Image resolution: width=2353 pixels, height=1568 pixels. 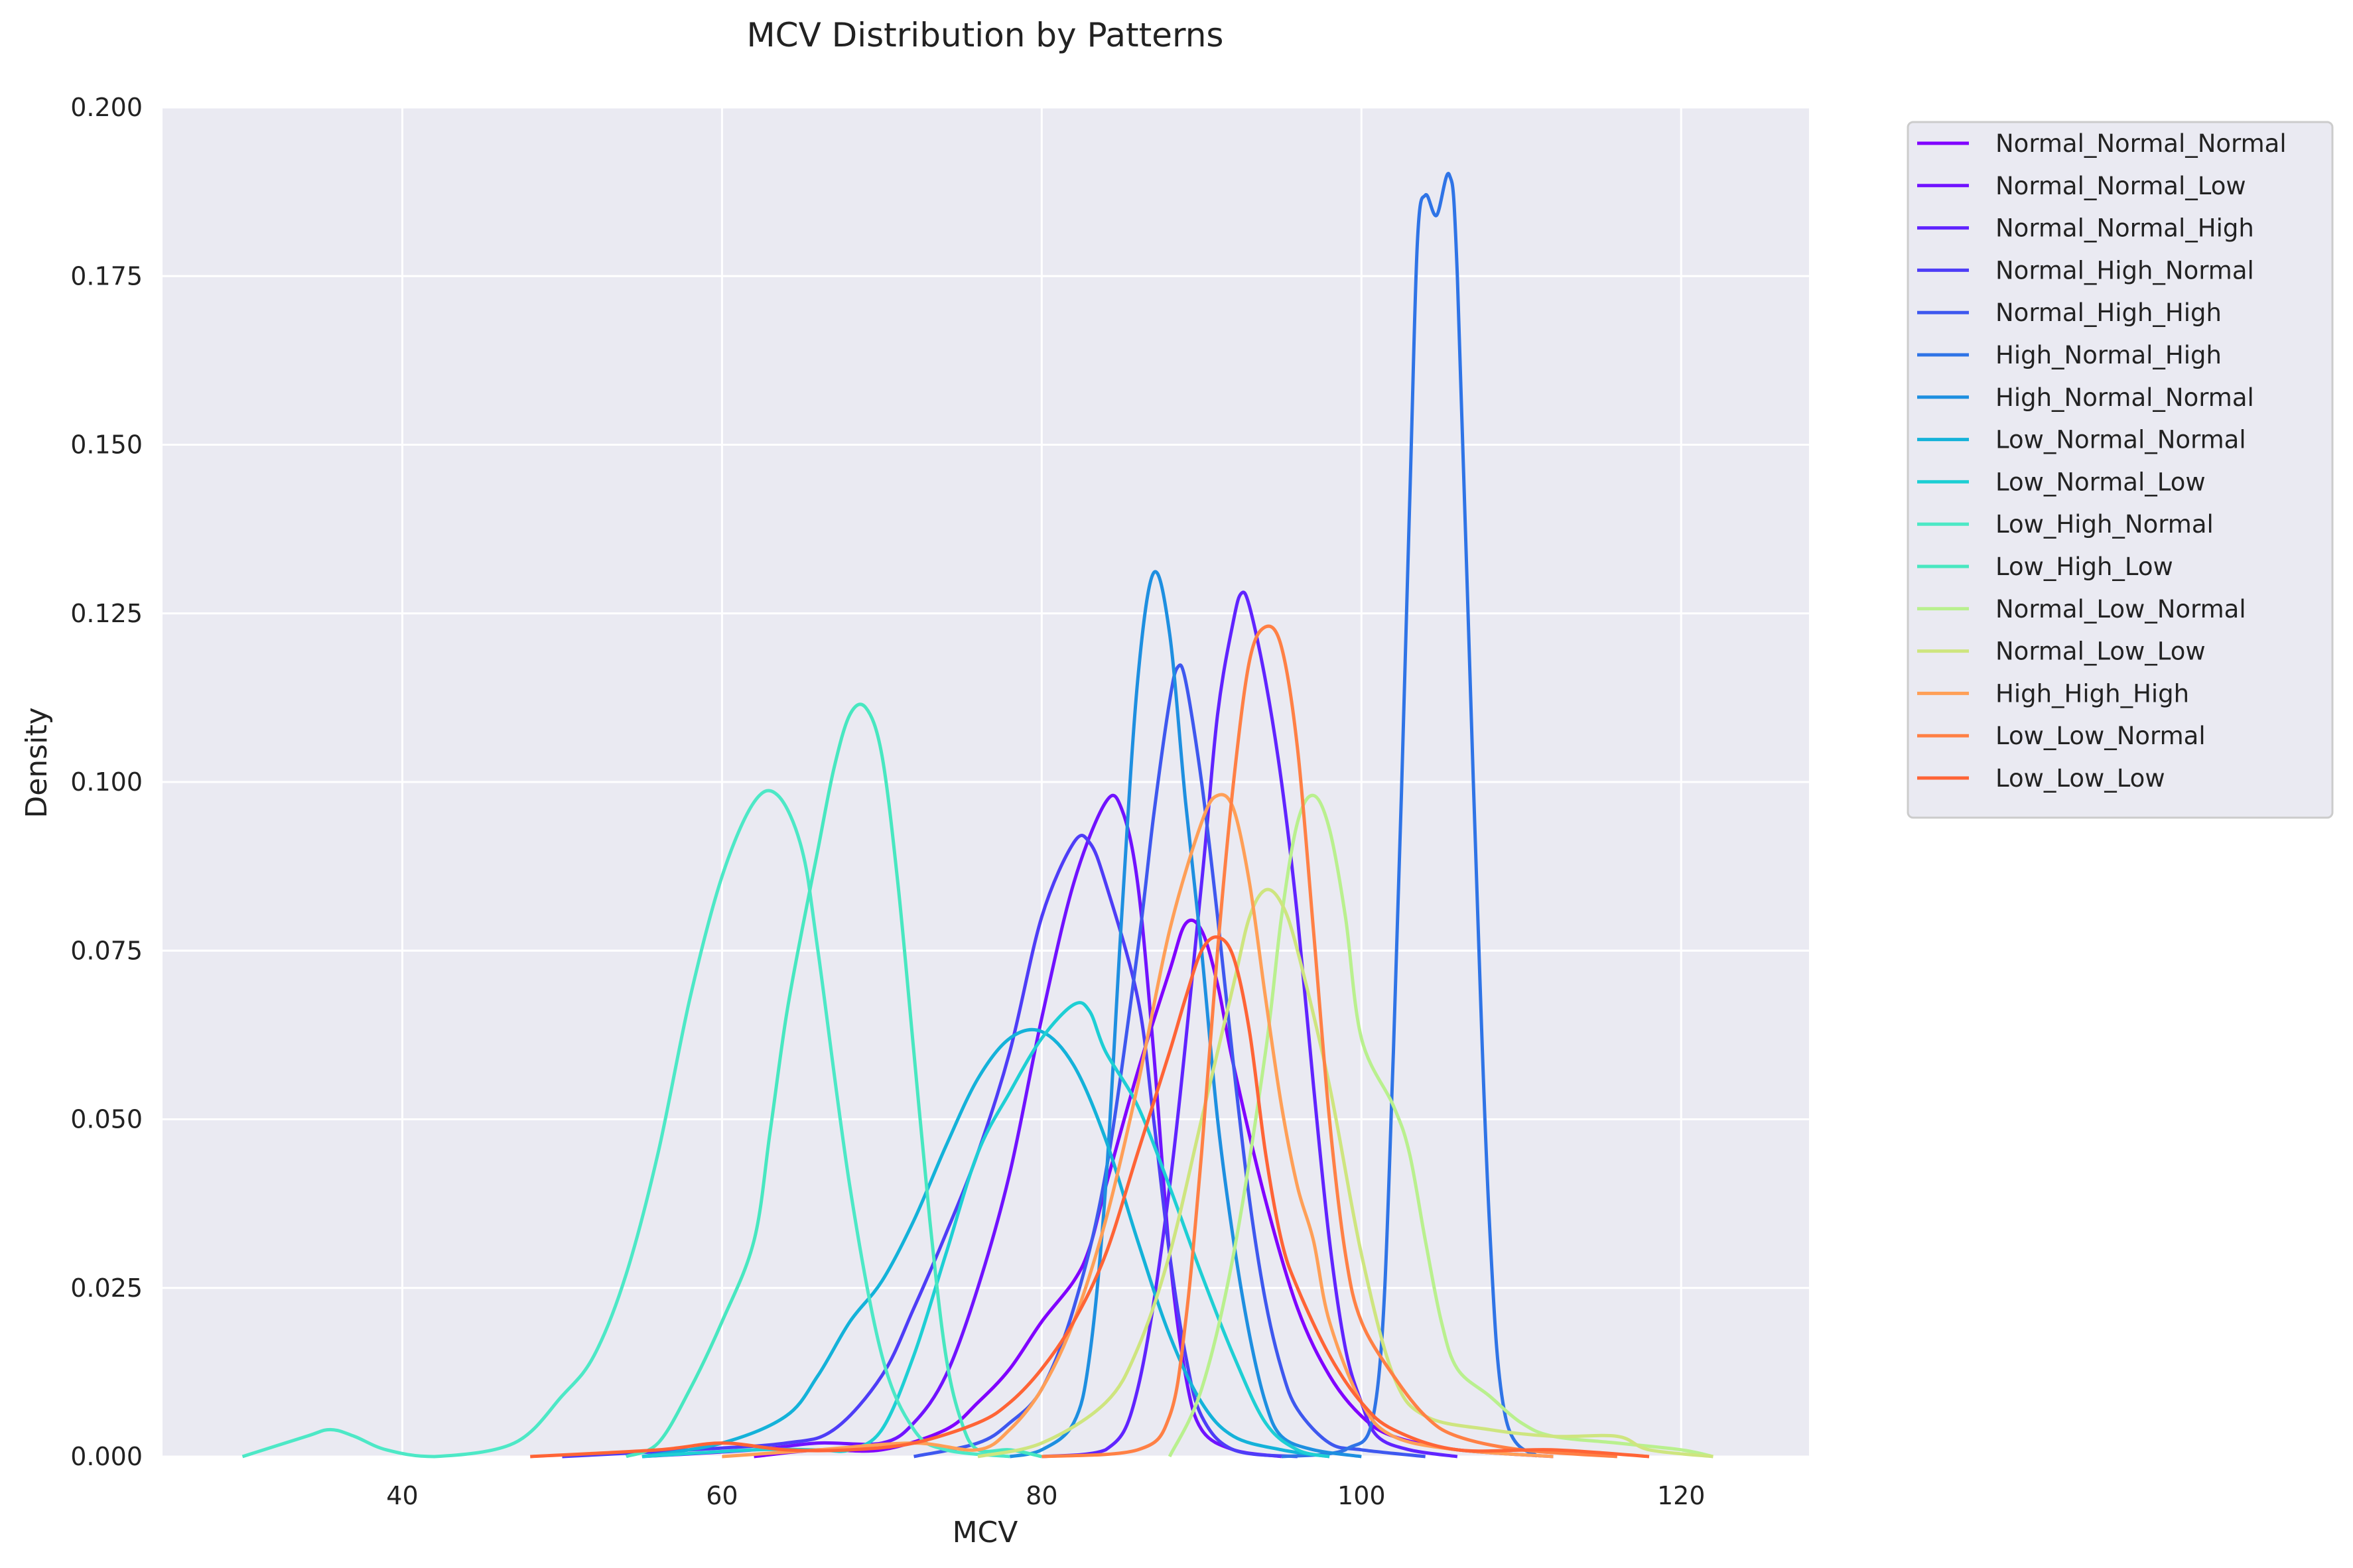 I want to click on x-tick-label: 120, so click(x=1681, y=1496).